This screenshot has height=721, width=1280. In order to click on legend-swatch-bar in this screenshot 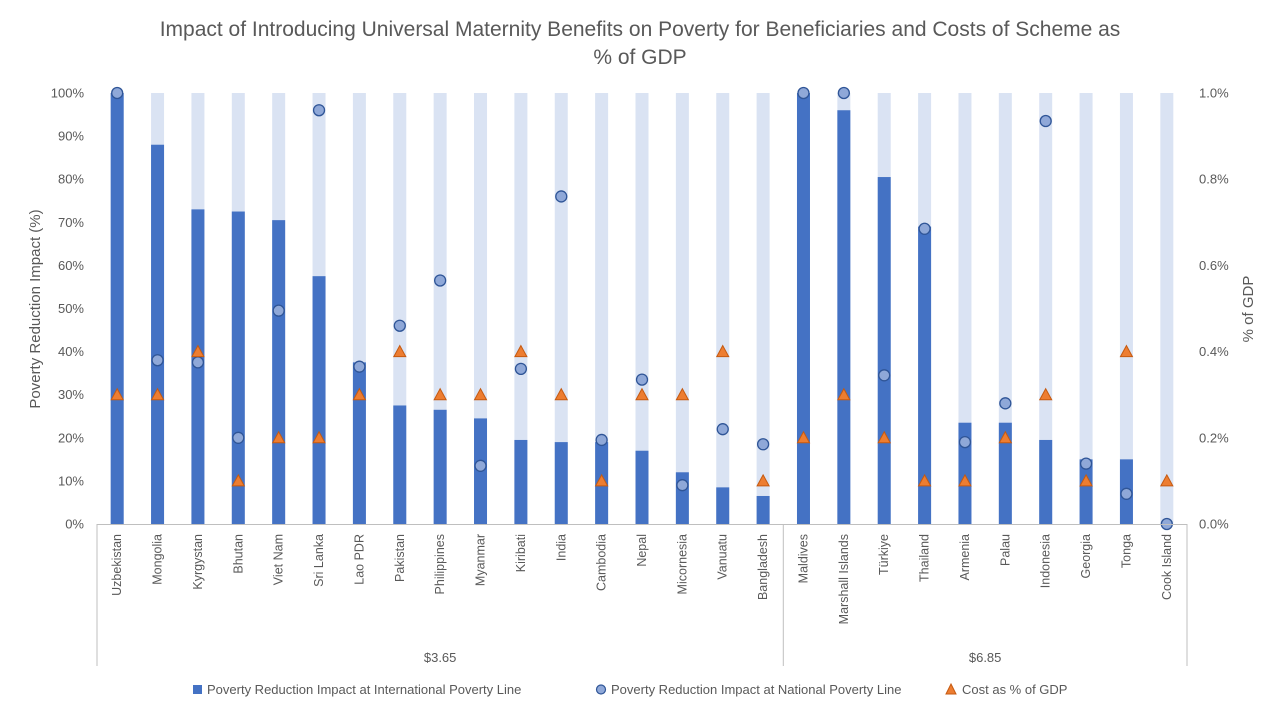, I will do `click(197, 689)`.